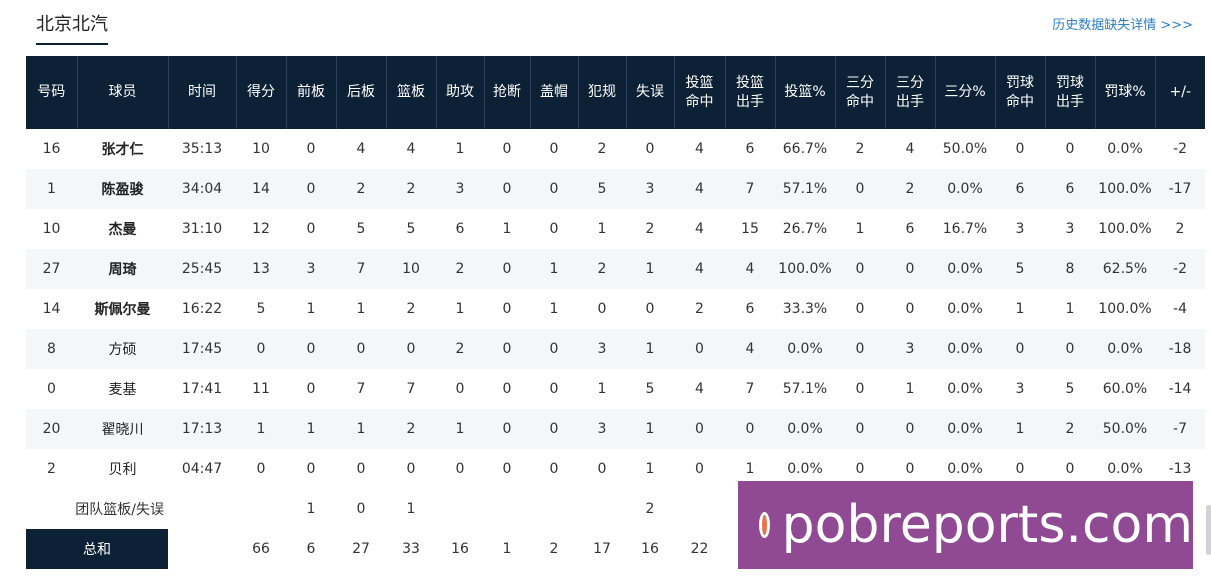 This screenshot has width=1211, height=587. What do you see at coordinates (122, 189) in the screenshot?
I see `player-name: 陈盈骏` at bounding box center [122, 189].